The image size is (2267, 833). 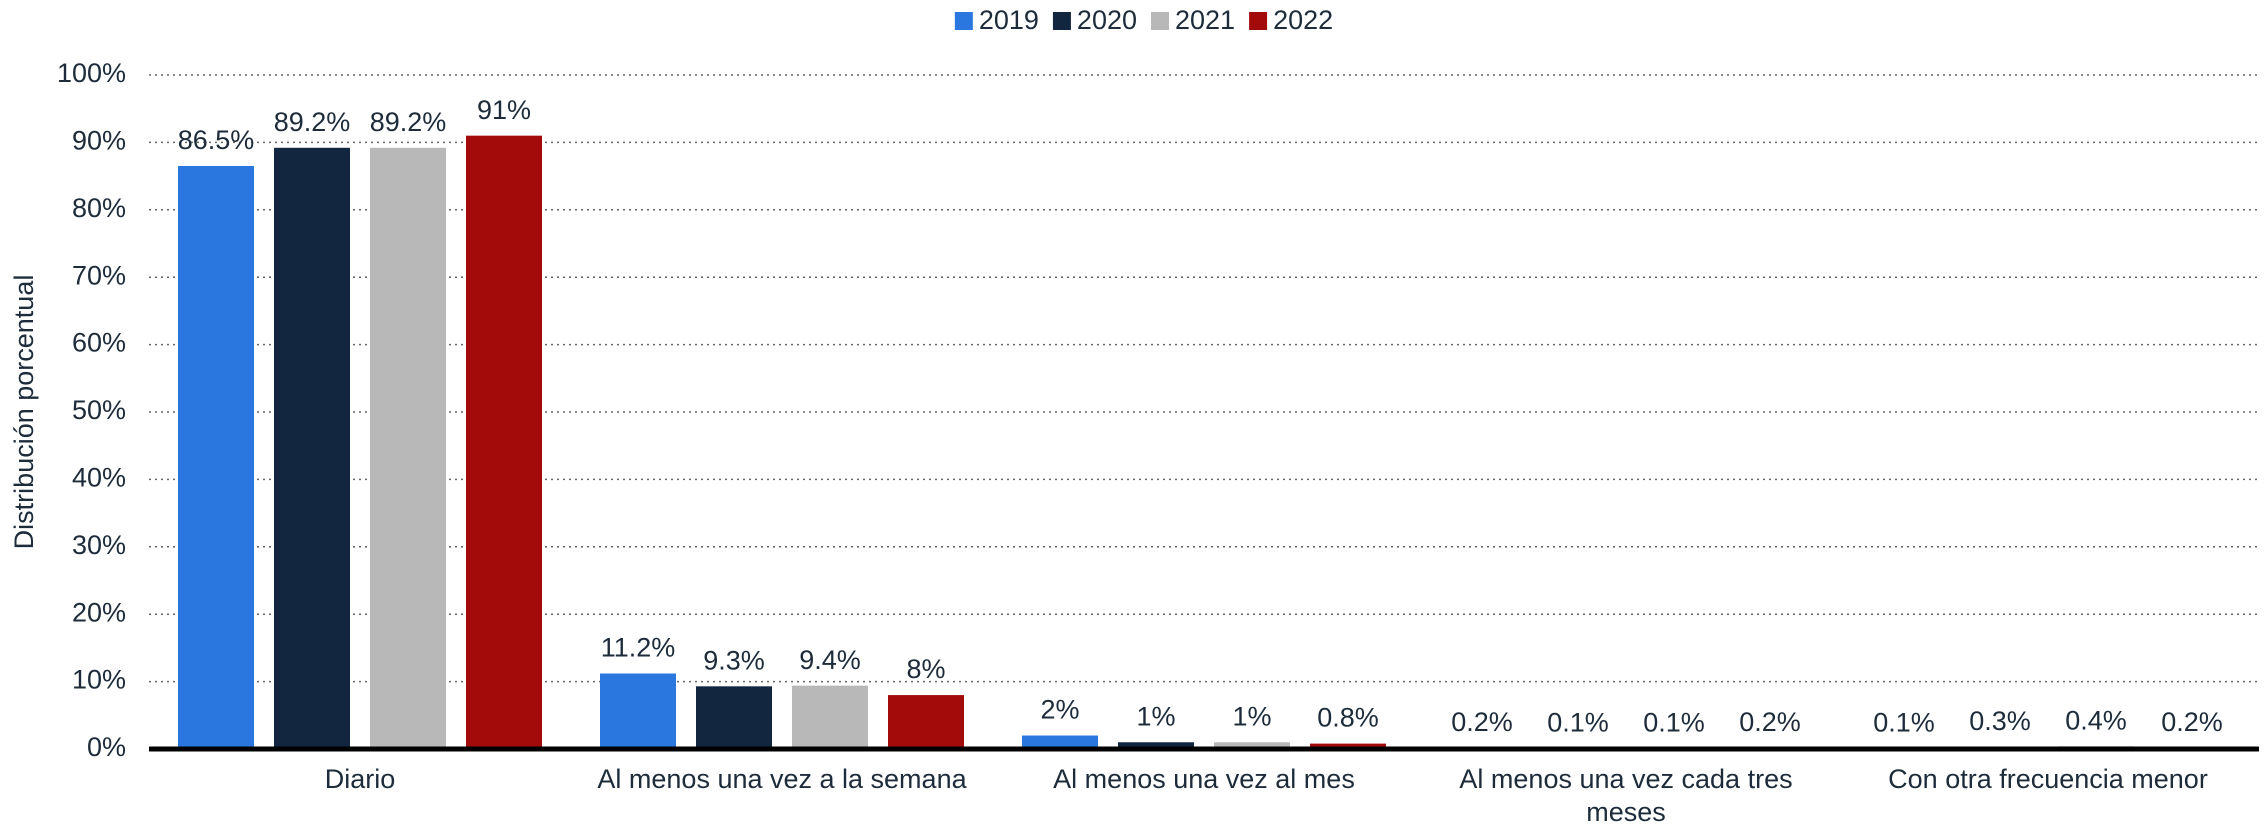 What do you see at coordinates (99, 478) in the screenshot?
I see `y-tick-label: 40%` at bounding box center [99, 478].